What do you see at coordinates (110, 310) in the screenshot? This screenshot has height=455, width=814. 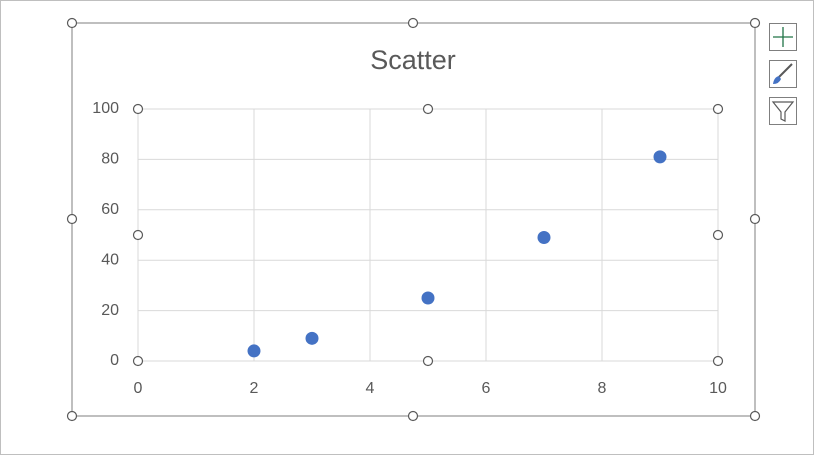 I see `y-tick-label: 20` at bounding box center [110, 310].